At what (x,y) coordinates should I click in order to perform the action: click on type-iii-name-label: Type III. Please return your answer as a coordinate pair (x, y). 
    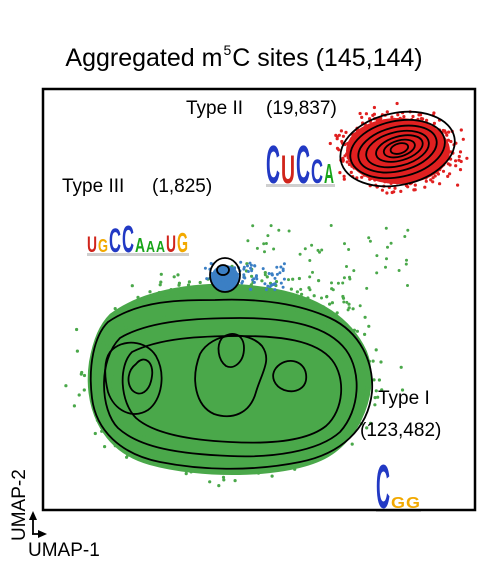
    Looking at the image, I should click on (93, 186).